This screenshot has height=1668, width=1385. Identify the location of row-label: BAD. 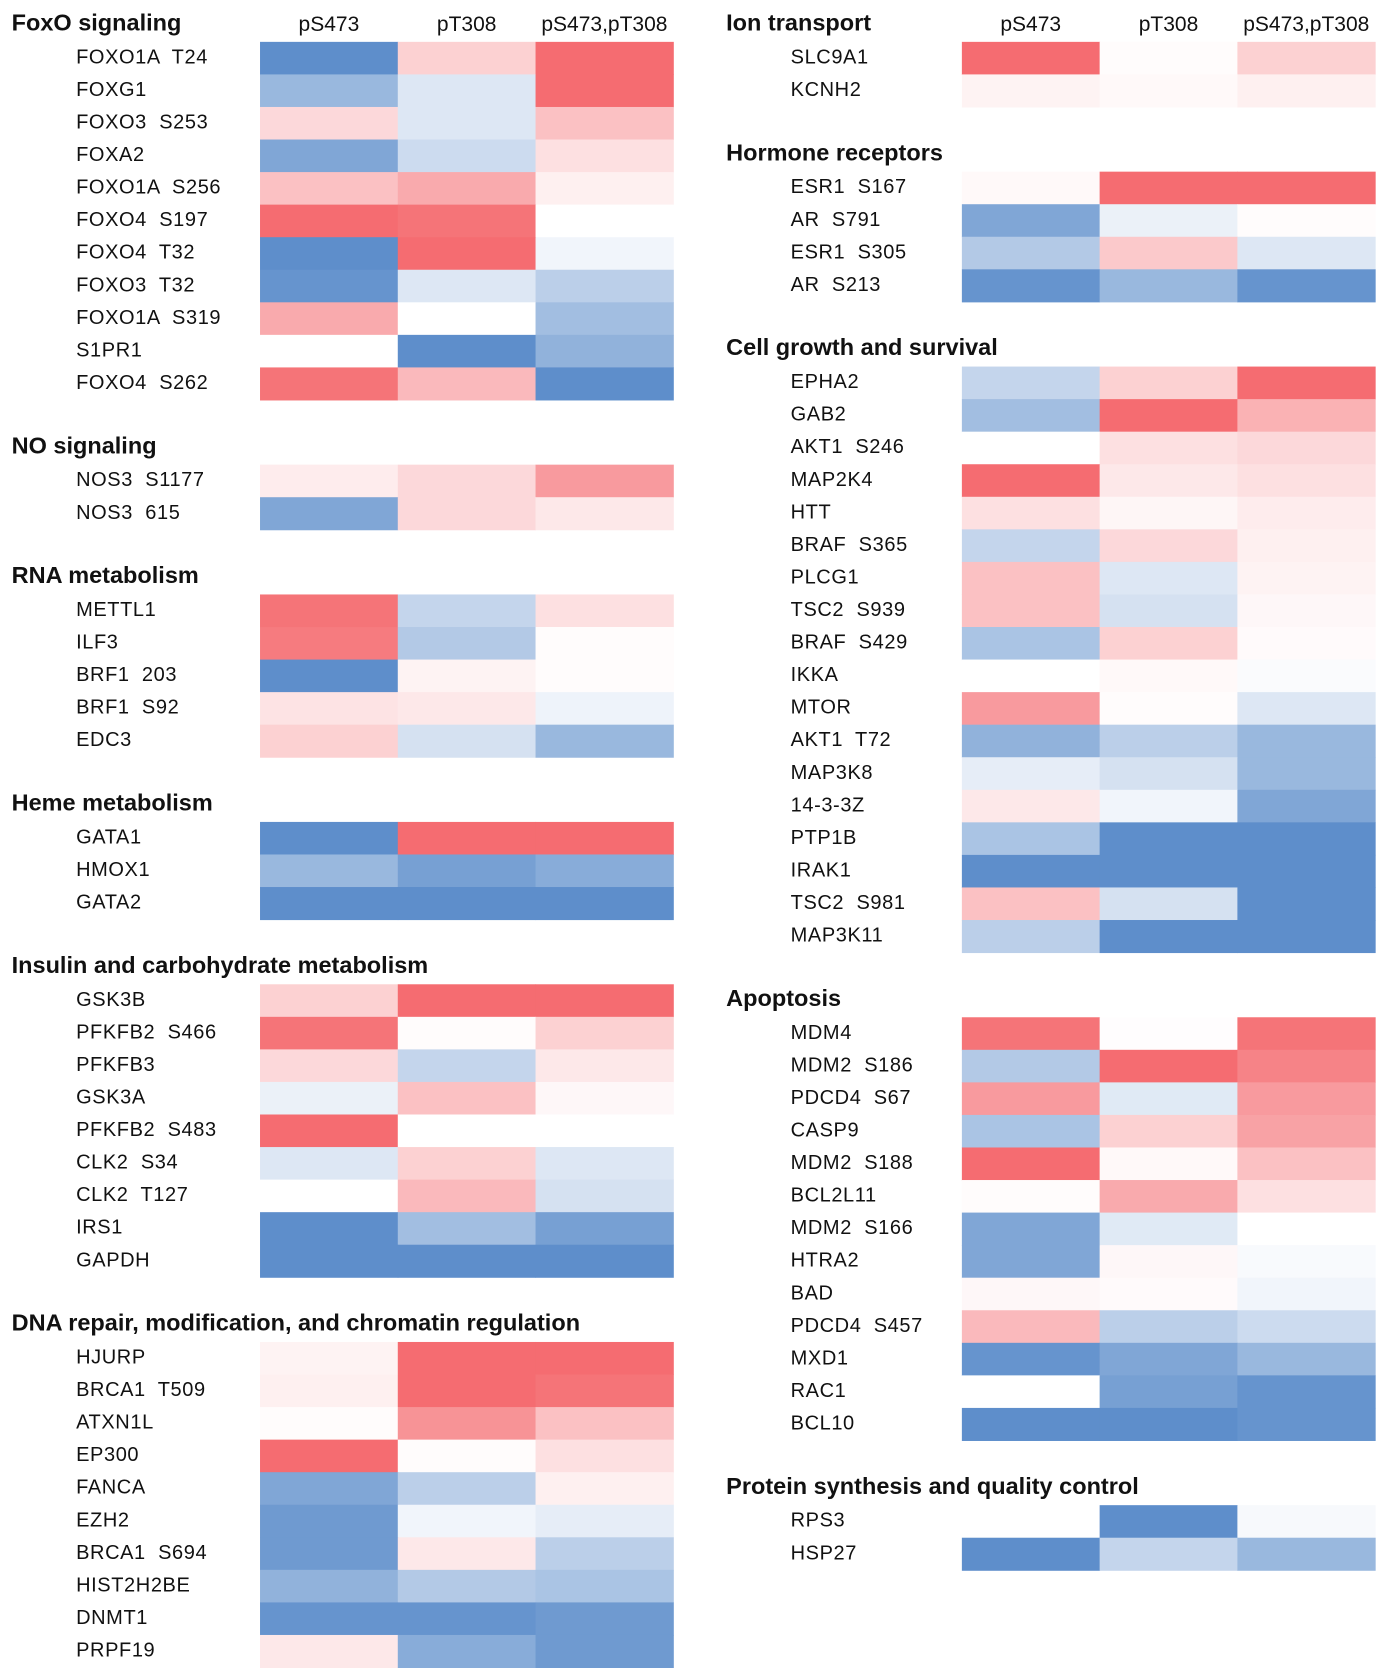
(812, 1293).